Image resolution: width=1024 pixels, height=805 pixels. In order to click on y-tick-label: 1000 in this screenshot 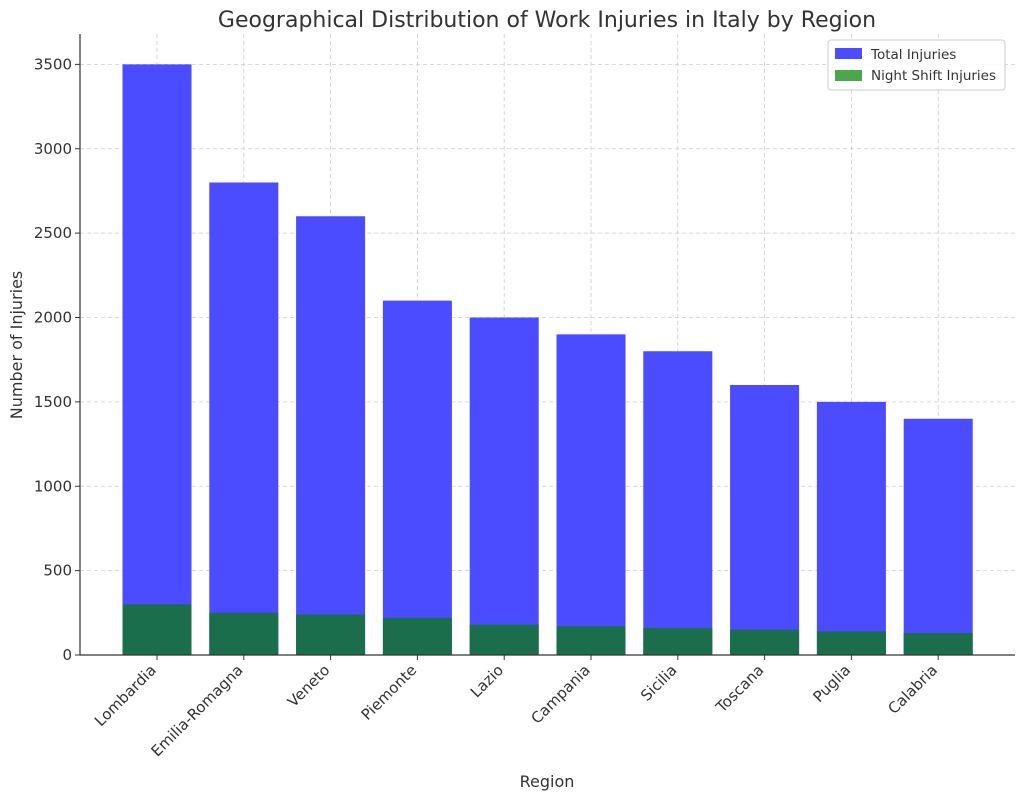, I will do `click(53, 486)`.